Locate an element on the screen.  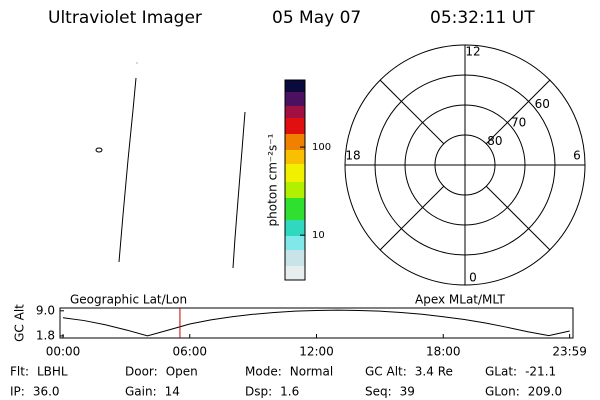
info-value: 3.4 Re is located at coordinates (434, 372).